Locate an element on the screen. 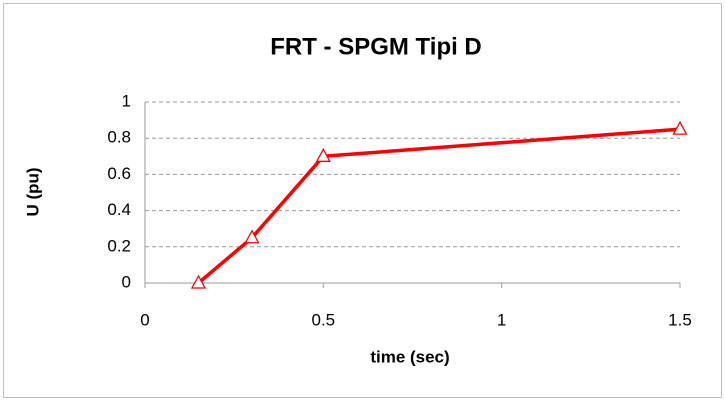  chart-title: FRT - SPGM Tipi D is located at coordinates (376, 46).